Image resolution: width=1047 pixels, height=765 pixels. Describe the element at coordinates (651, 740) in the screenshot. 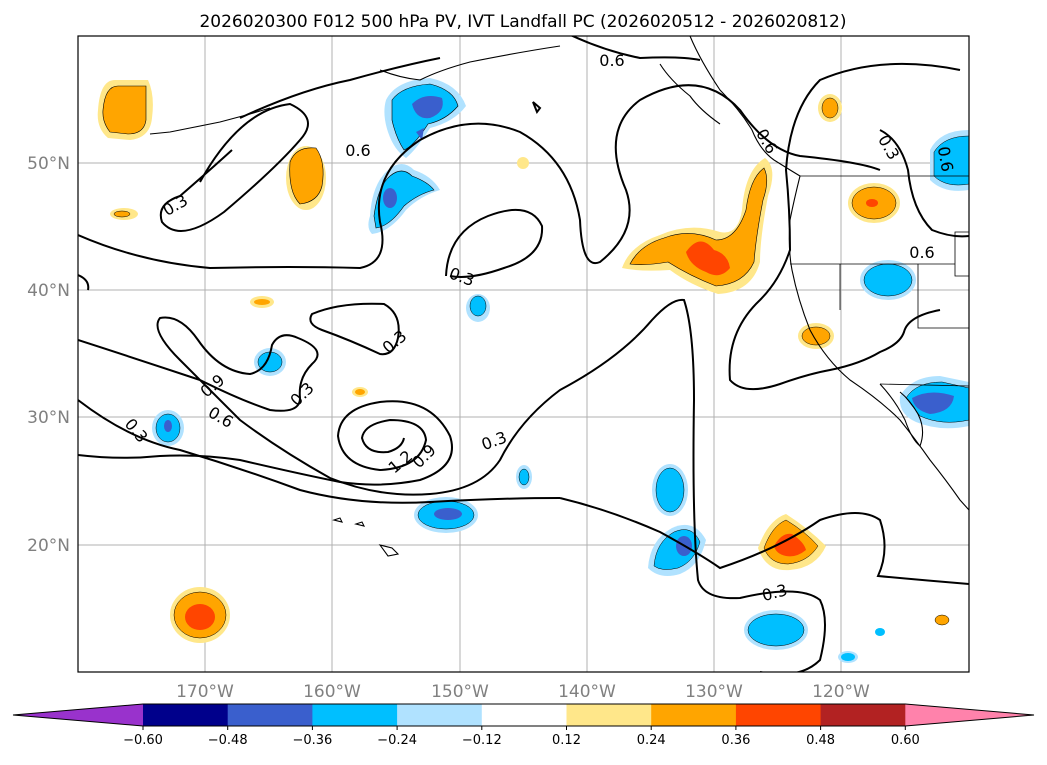

I see `colorbar-tick-label: 0.24` at that location.